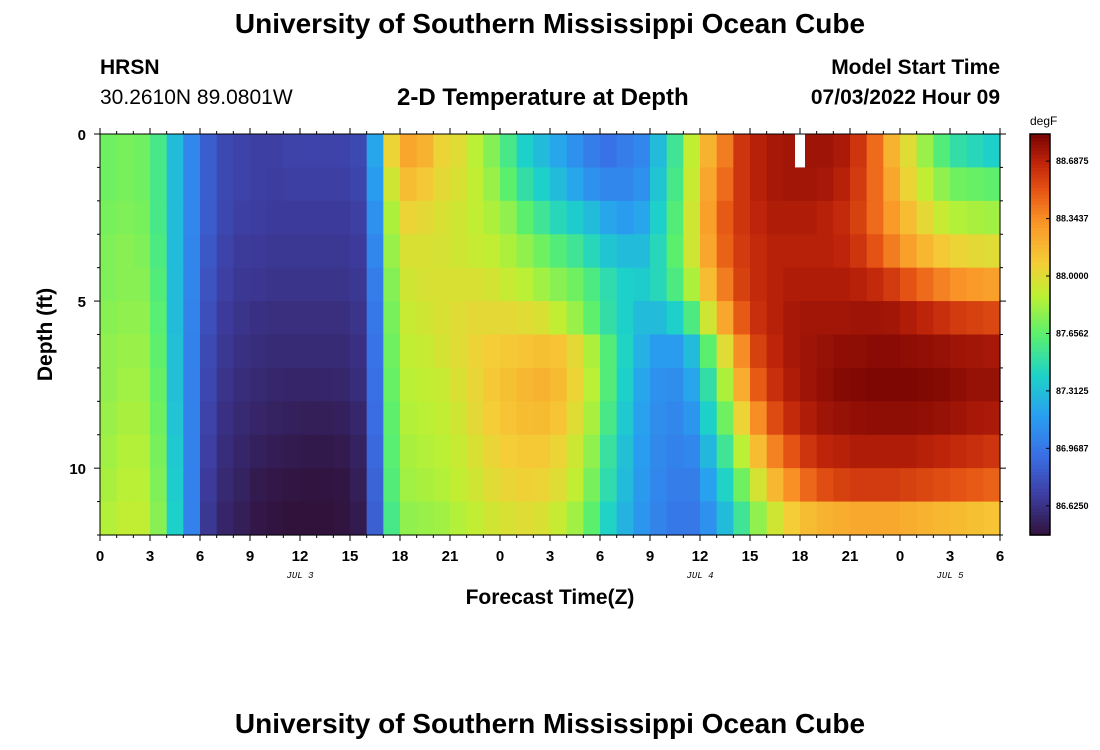 The height and width of the screenshot is (750, 1100). Describe the element at coordinates (700, 556) in the screenshot. I see `x-tick-label: 12` at that location.